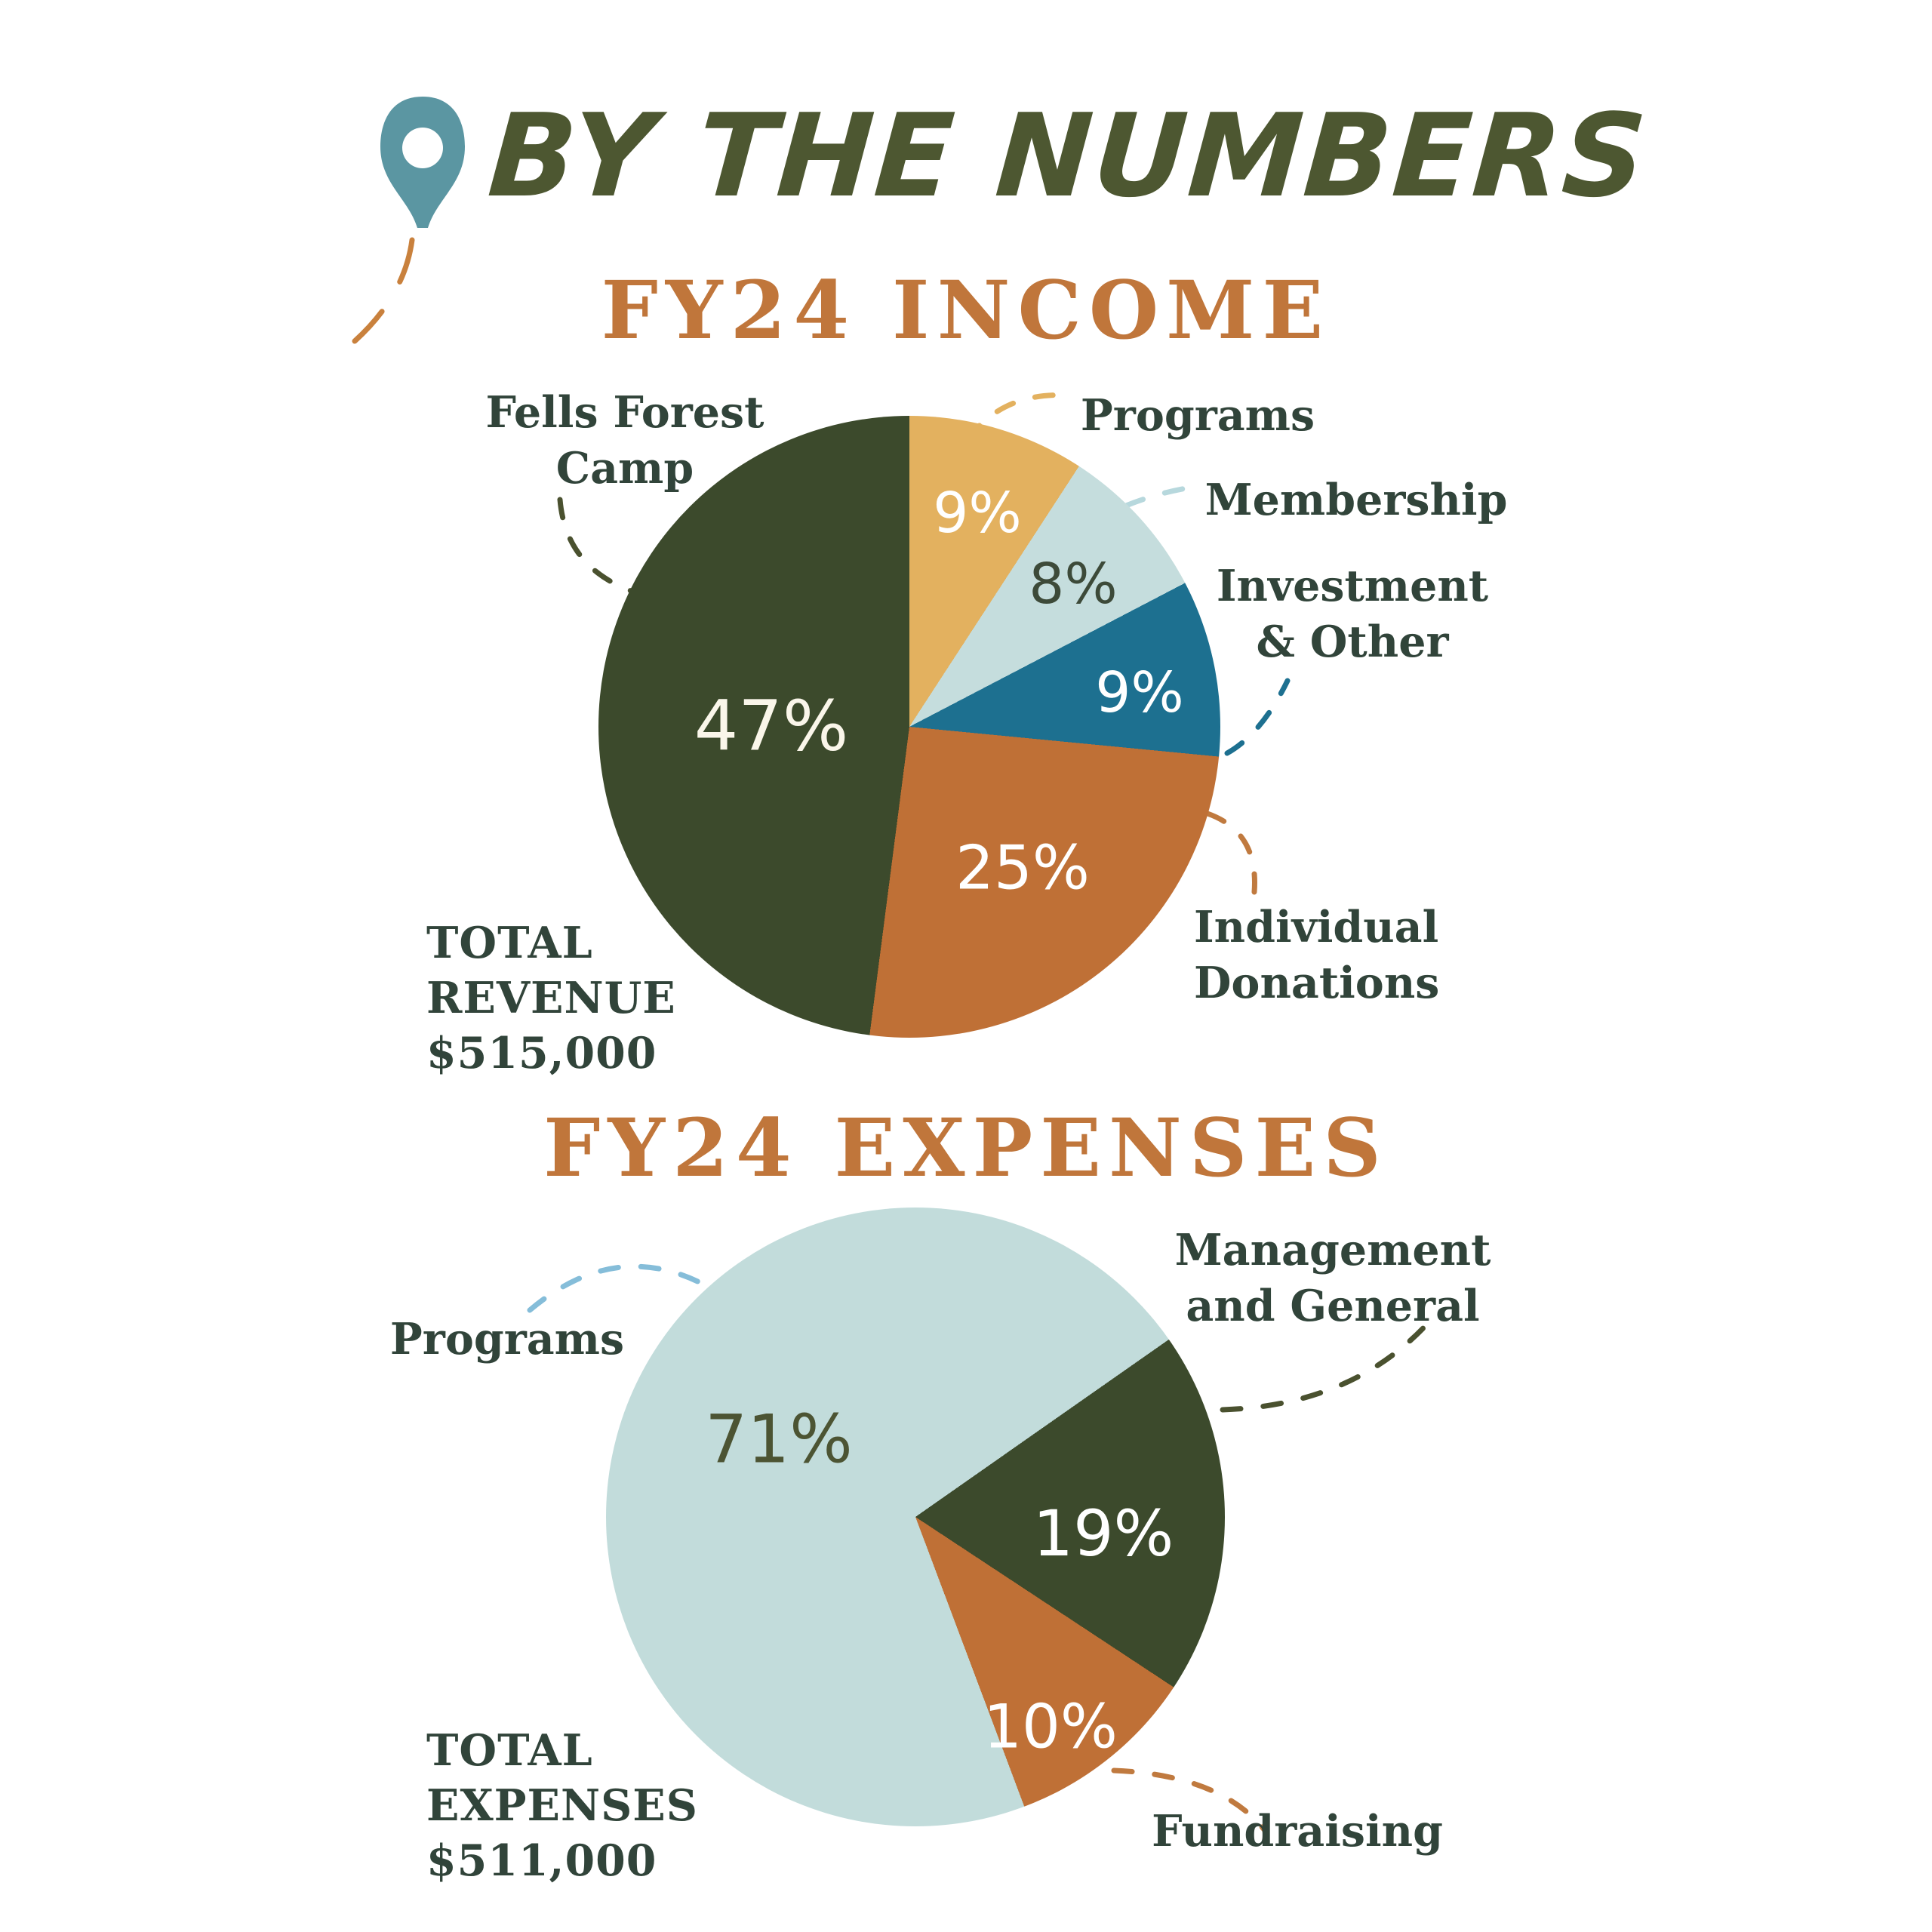 This screenshot has width=1932, height=1932. Describe the element at coordinates (1352, 614) in the screenshot. I see `investment-other-label: Investment & Other` at that location.